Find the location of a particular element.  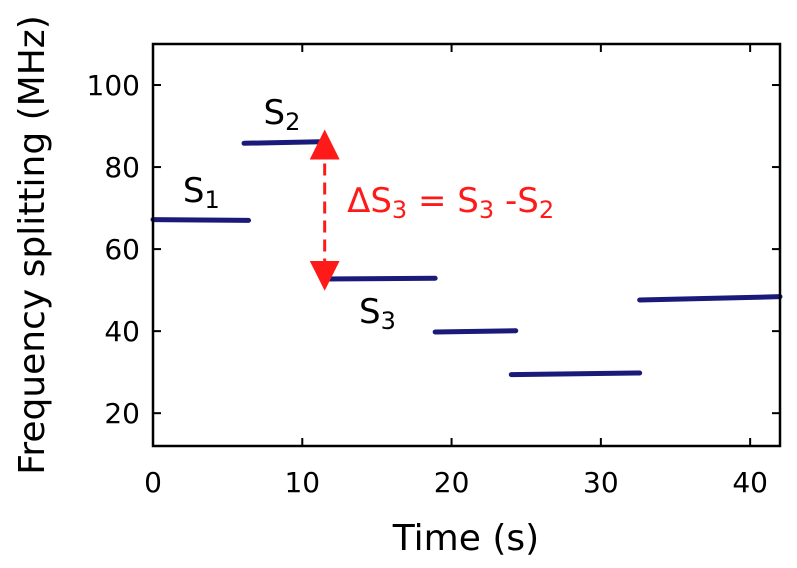

y-tick-label: 40 is located at coordinates (122, 331).